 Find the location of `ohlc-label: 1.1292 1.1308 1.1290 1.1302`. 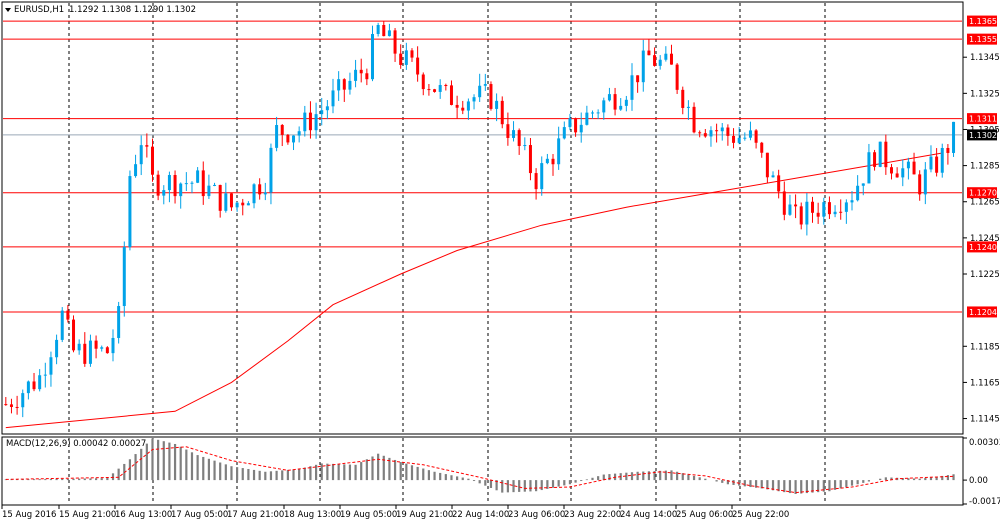

ohlc-label: 1.1292 1.1308 1.1290 1.1302 is located at coordinates (132, 10).